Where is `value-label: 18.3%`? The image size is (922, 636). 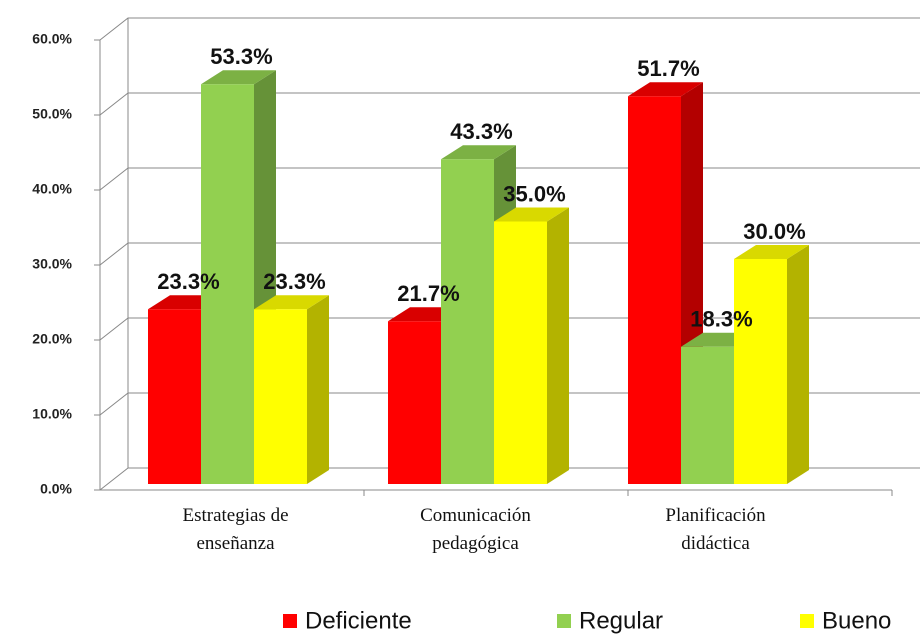
value-label: 18.3% is located at coordinates (721, 319).